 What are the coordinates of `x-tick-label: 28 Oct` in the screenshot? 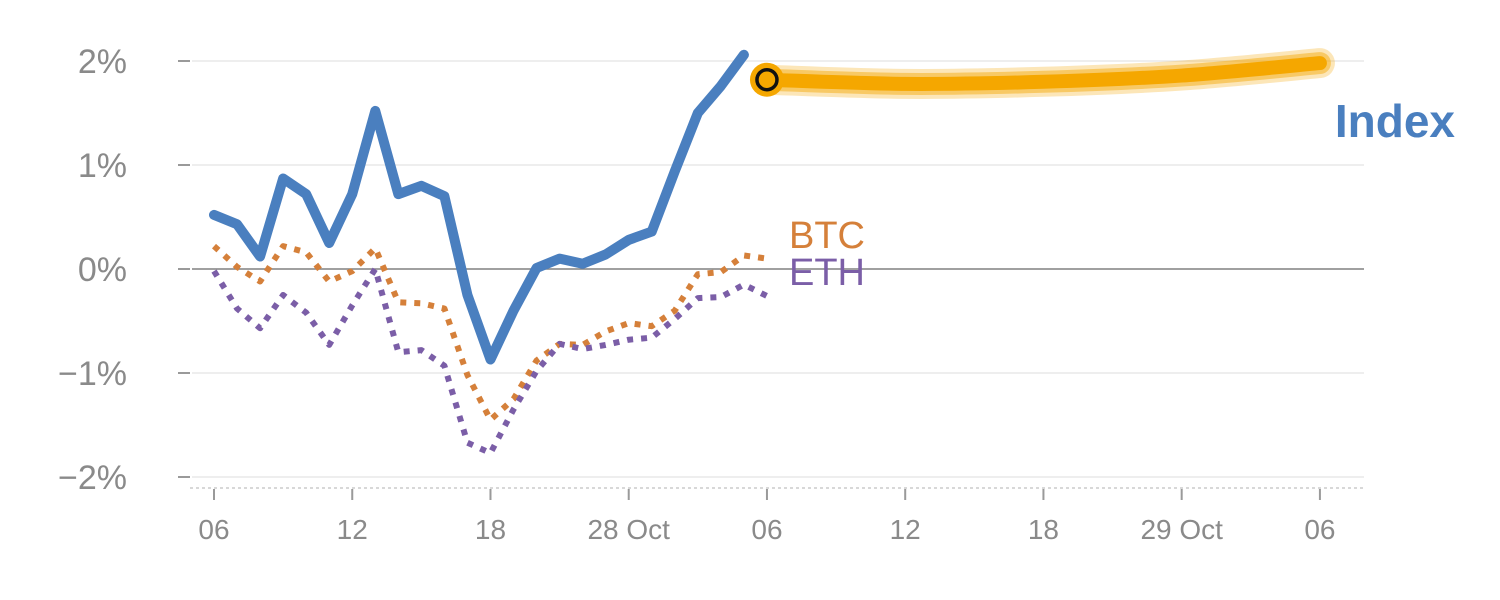 It's located at (628, 529).